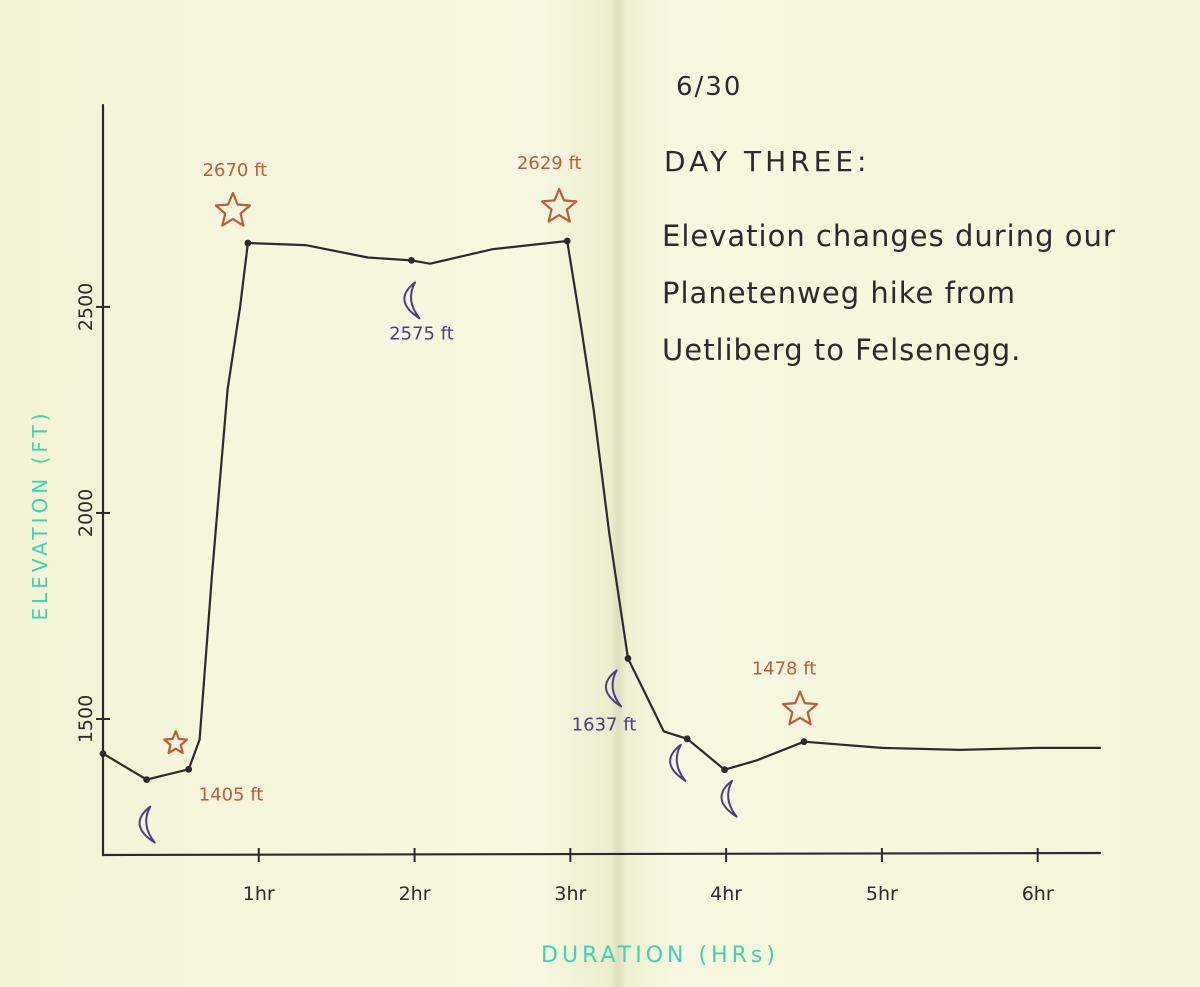  Describe the element at coordinates (86, 307) in the screenshot. I see `y-tick-label: 2500` at that location.